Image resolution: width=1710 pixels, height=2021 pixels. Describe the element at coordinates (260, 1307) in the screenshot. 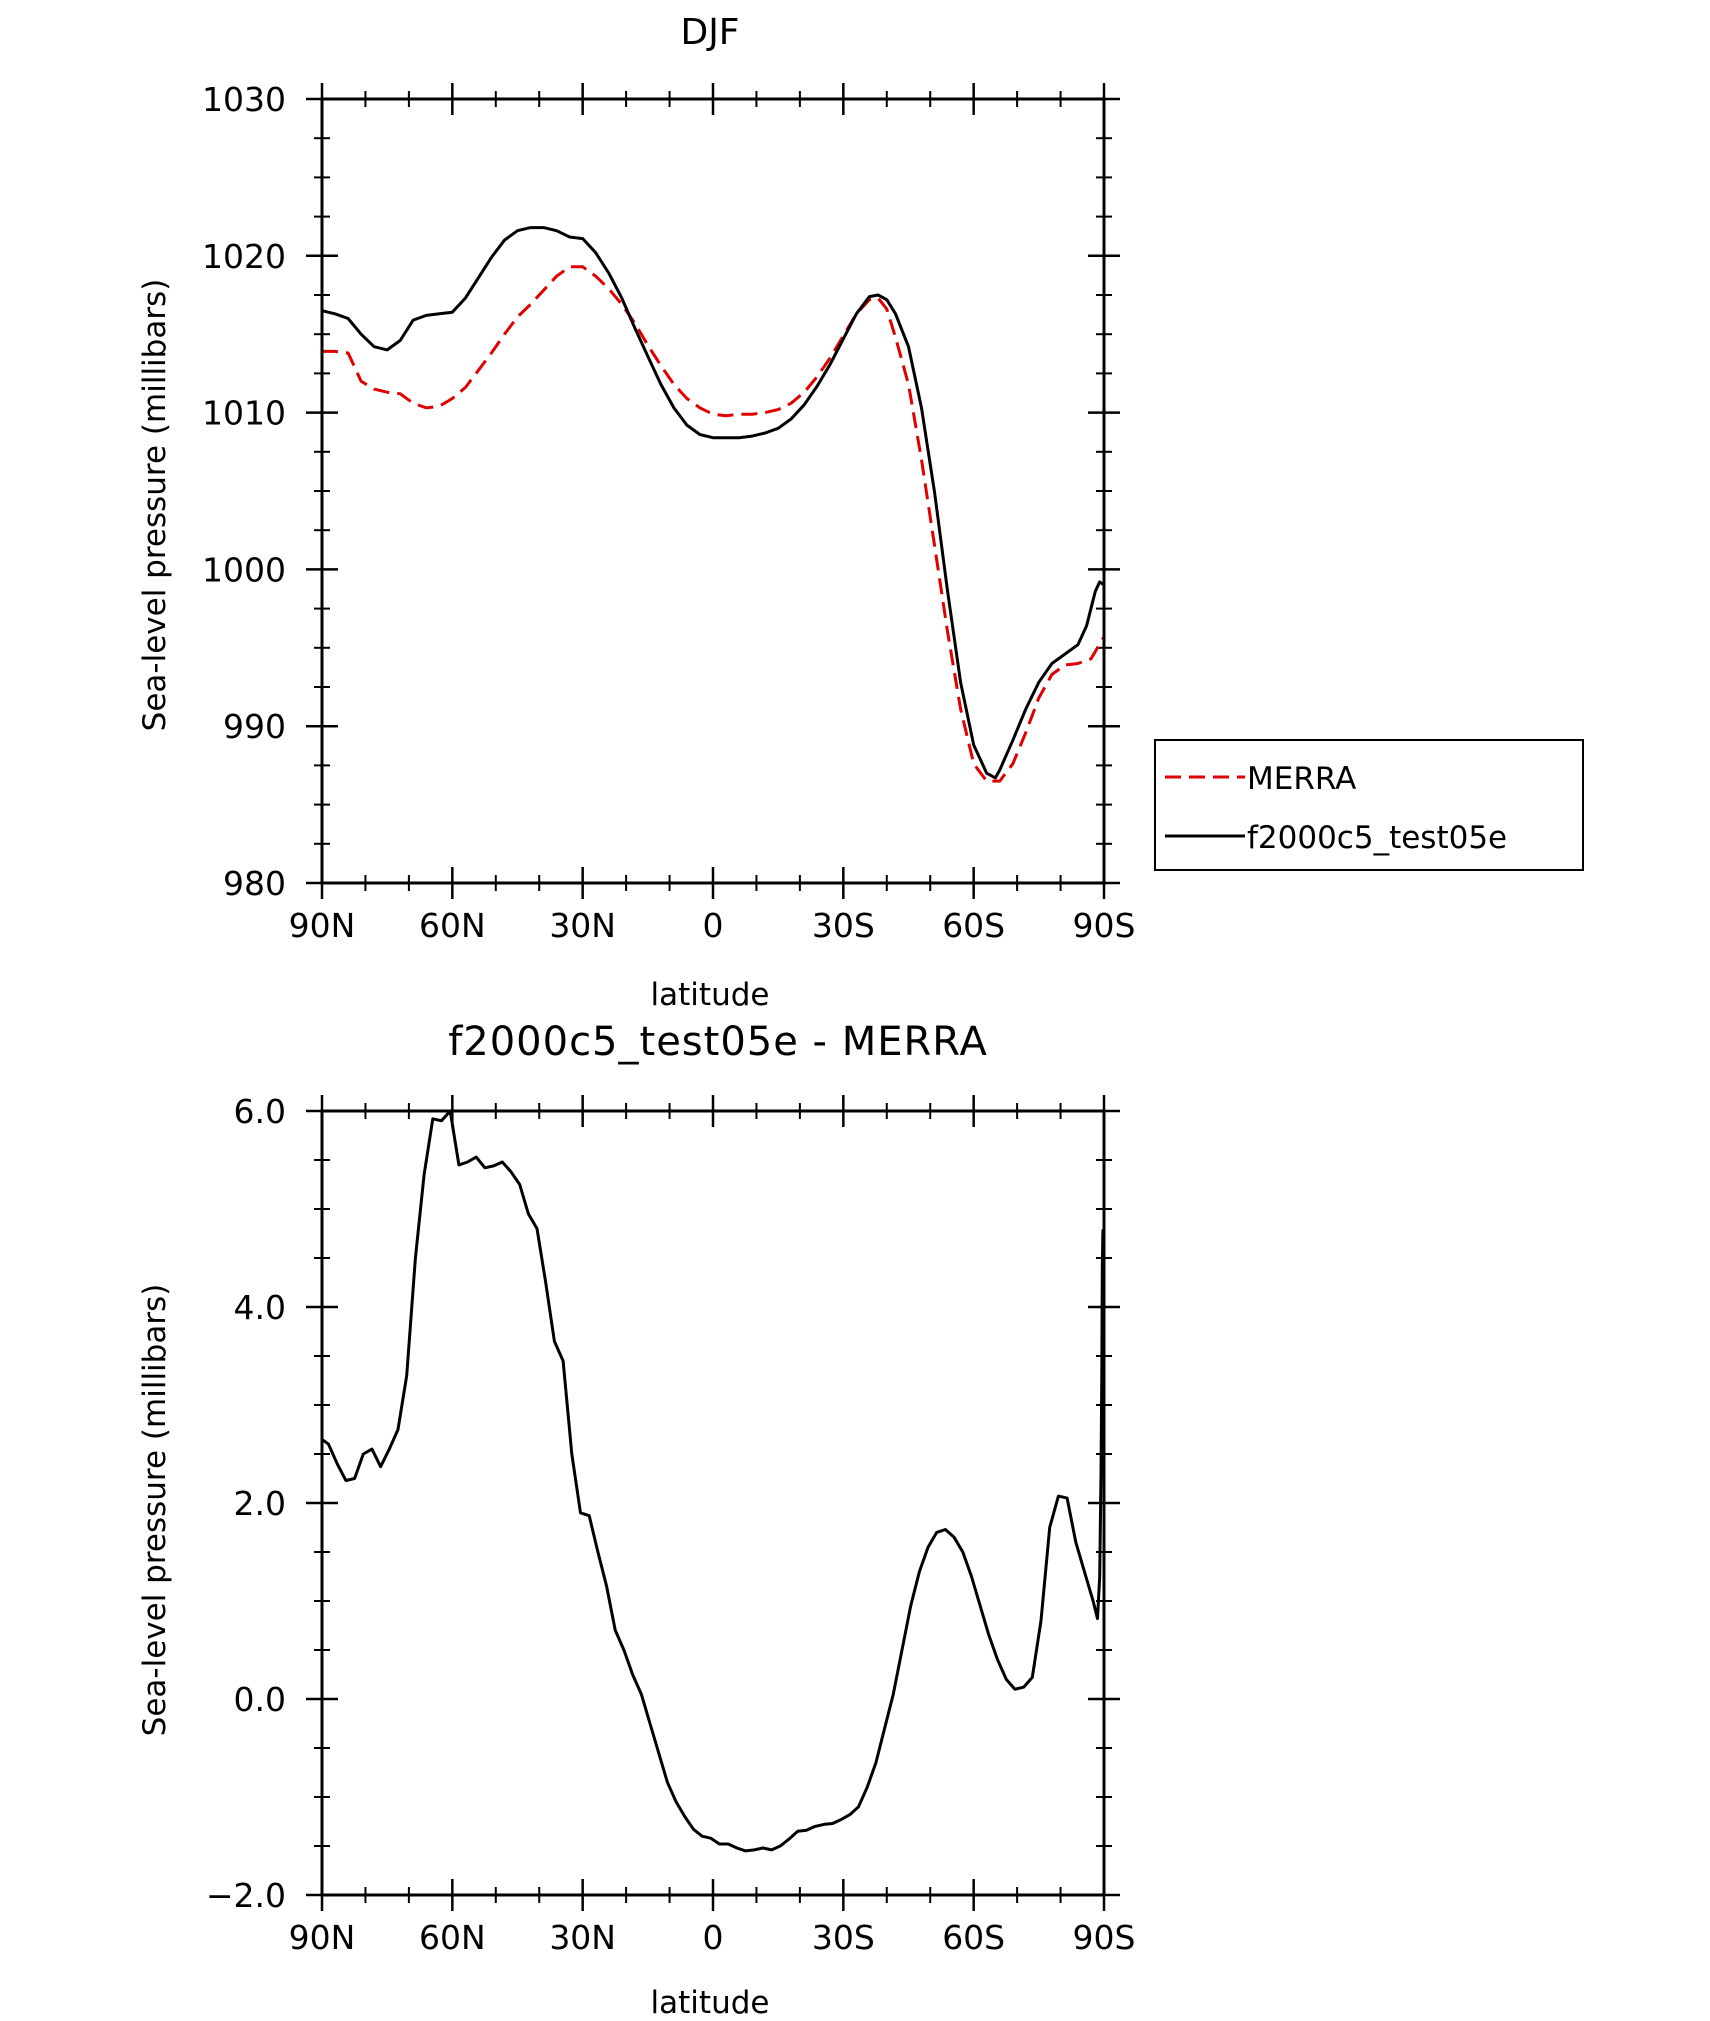

I see `y-tick-label: 4.0` at that location.